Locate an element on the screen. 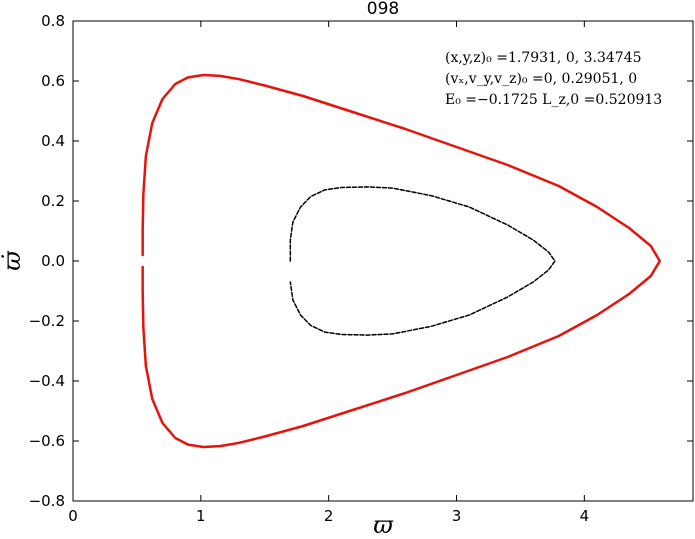  chart-title: 098 is located at coordinates (383, 9).